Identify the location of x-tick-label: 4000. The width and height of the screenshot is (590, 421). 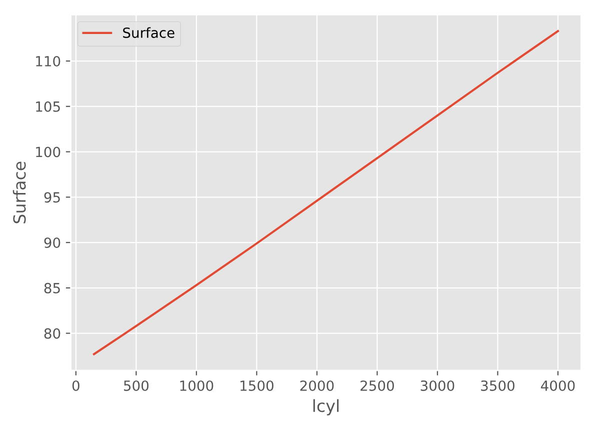
(557, 385).